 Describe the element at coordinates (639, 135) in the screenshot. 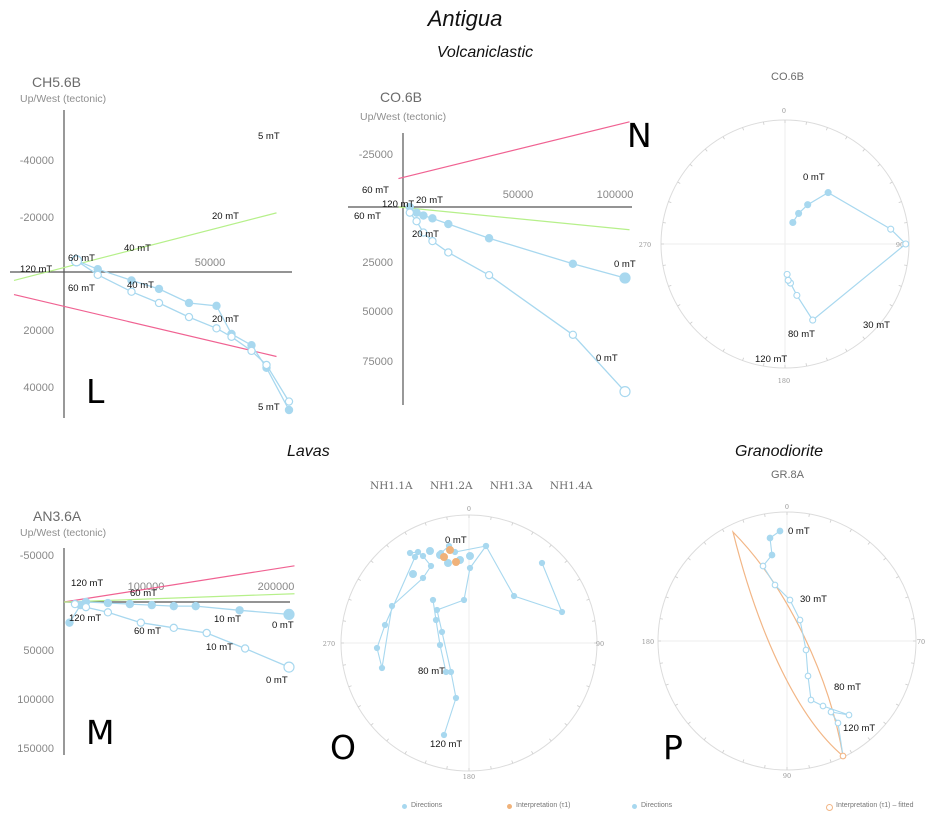

I see `panel-letter-N: N` at that location.